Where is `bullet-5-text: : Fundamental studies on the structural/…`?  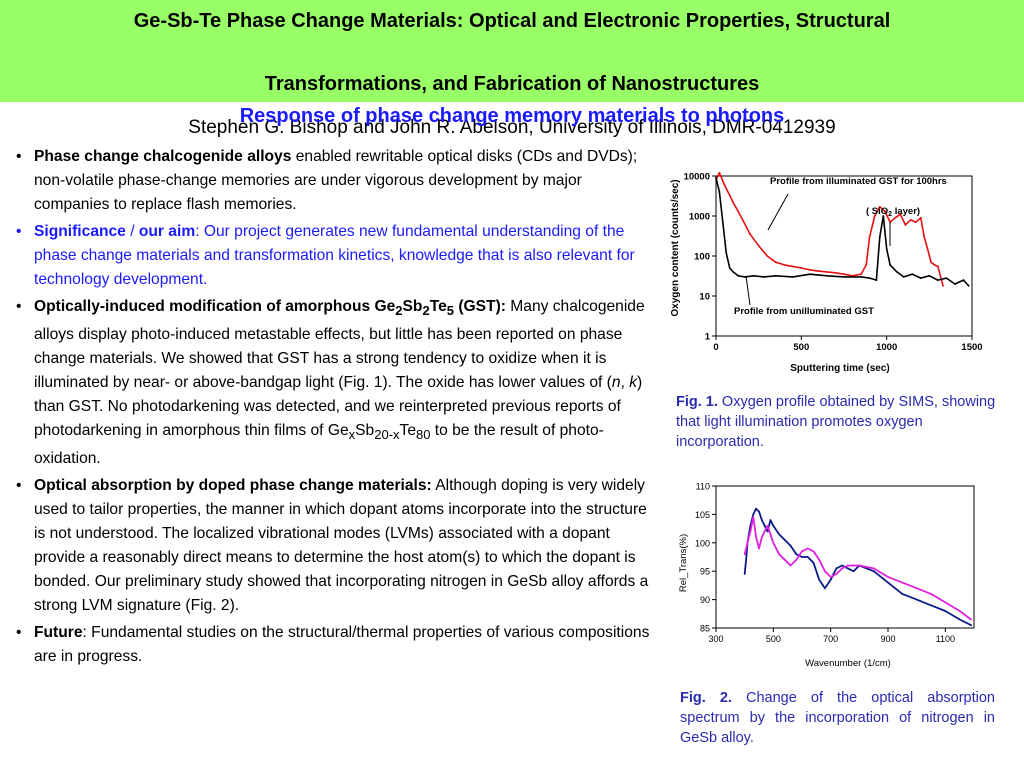 bullet-5-text: : Fundamental studies on the structural/… is located at coordinates (342, 645).